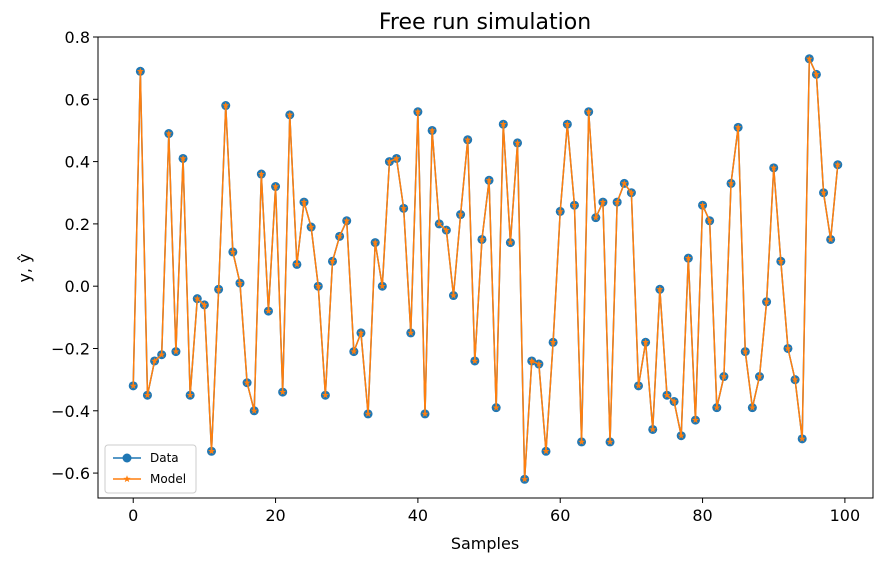 The height and width of the screenshot is (562, 883). I want to click on y-tick-label: 0.8, so click(77, 37).